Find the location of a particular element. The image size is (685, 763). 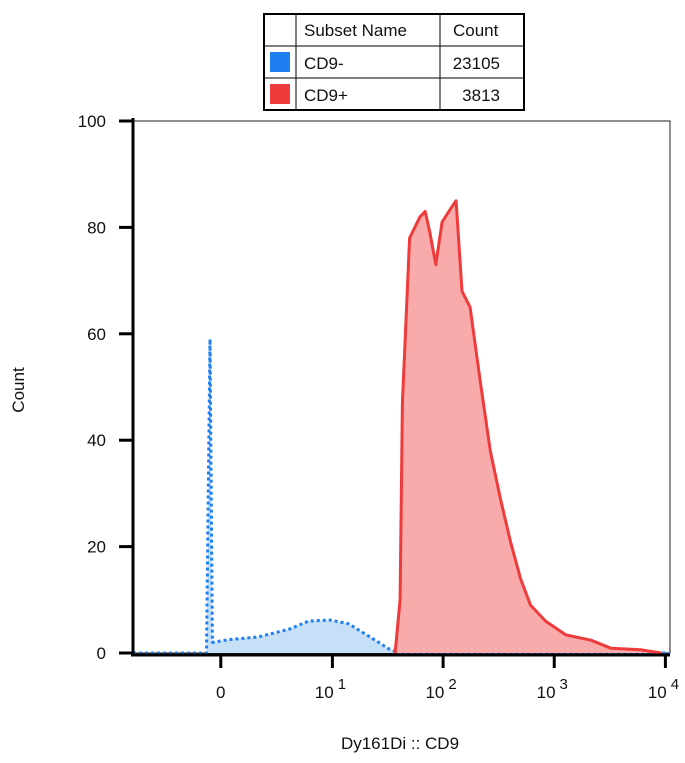

x-tick-label: 0 is located at coordinates (220, 692).